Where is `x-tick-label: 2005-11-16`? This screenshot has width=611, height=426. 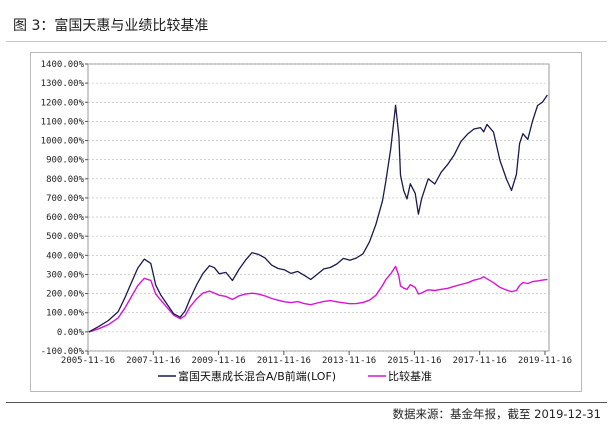 x-tick-label: 2005-11-16 is located at coordinates (88, 361).